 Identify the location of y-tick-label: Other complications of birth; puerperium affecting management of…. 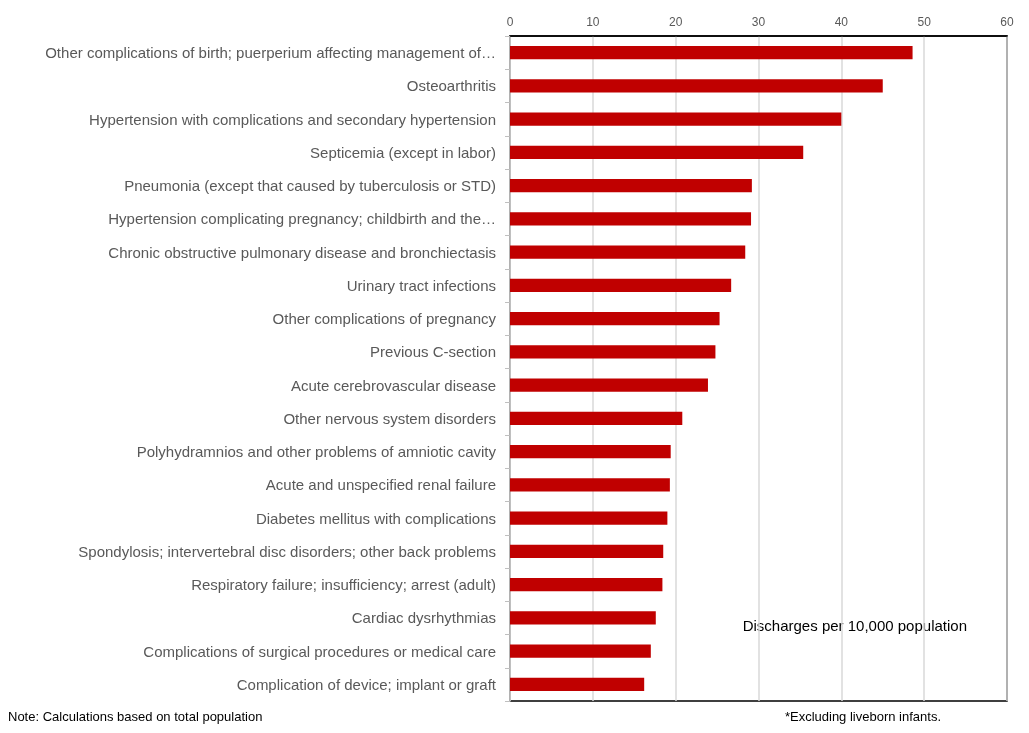
(270, 53).